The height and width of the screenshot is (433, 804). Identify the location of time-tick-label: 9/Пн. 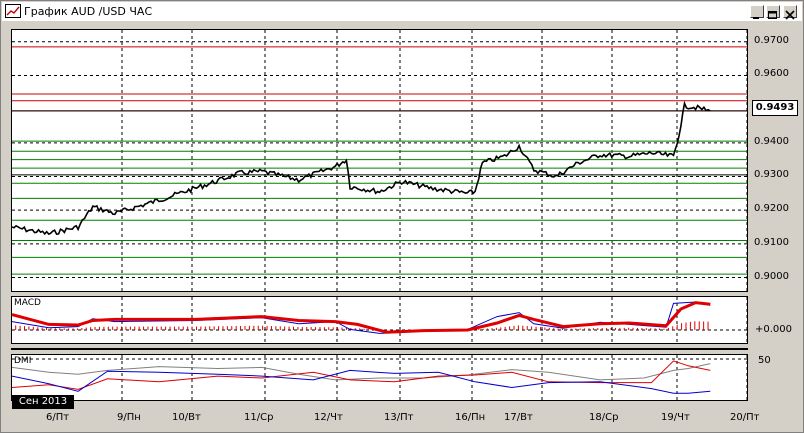
(129, 417).